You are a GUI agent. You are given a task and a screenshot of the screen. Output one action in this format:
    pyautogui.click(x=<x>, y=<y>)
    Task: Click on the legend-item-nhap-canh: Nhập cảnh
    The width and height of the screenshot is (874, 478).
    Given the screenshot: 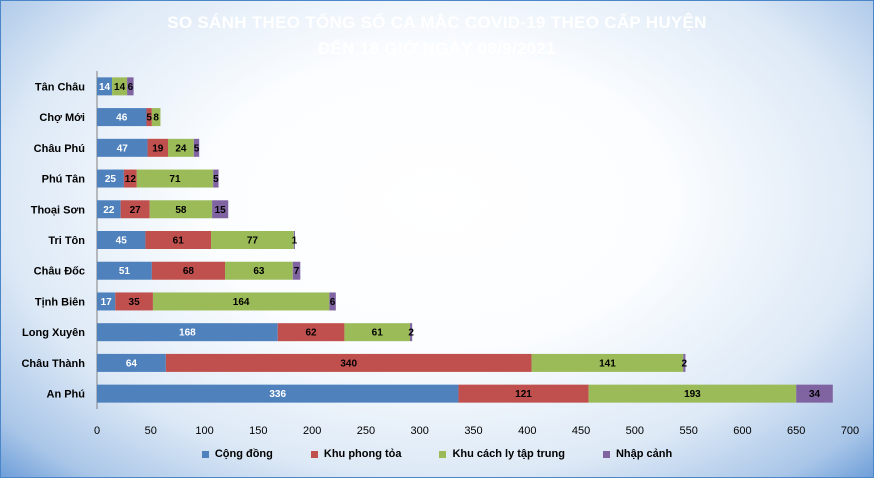 What is the action you would take?
    pyautogui.click(x=637, y=454)
    